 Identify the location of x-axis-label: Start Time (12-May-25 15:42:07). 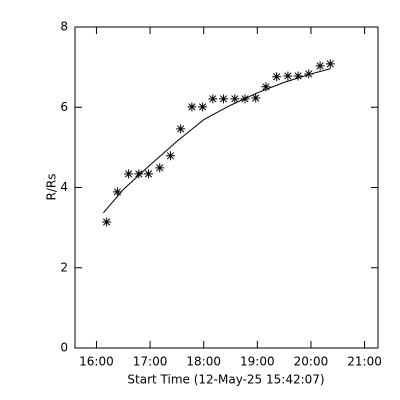
(225, 380).